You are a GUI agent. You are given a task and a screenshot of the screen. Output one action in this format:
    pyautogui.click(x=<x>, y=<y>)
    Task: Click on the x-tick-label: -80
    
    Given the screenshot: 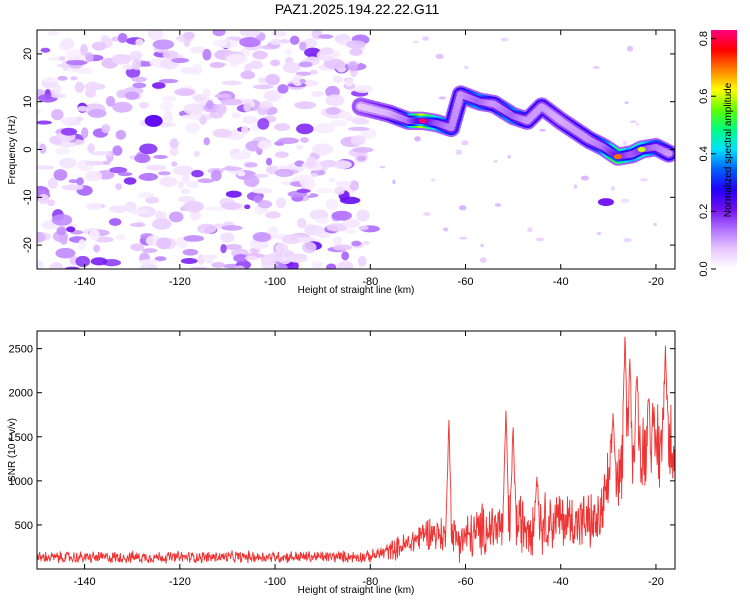 What is the action you would take?
    pyautogui.click(x=370, y=282)
    